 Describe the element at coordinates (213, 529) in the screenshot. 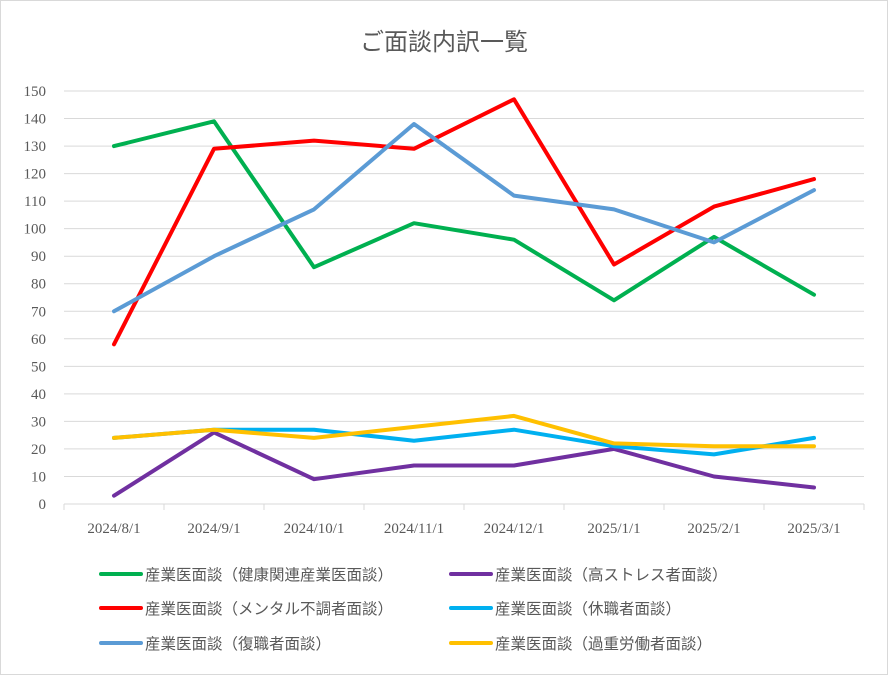

I see `x-tick-label: 2024/9/1` at that location.